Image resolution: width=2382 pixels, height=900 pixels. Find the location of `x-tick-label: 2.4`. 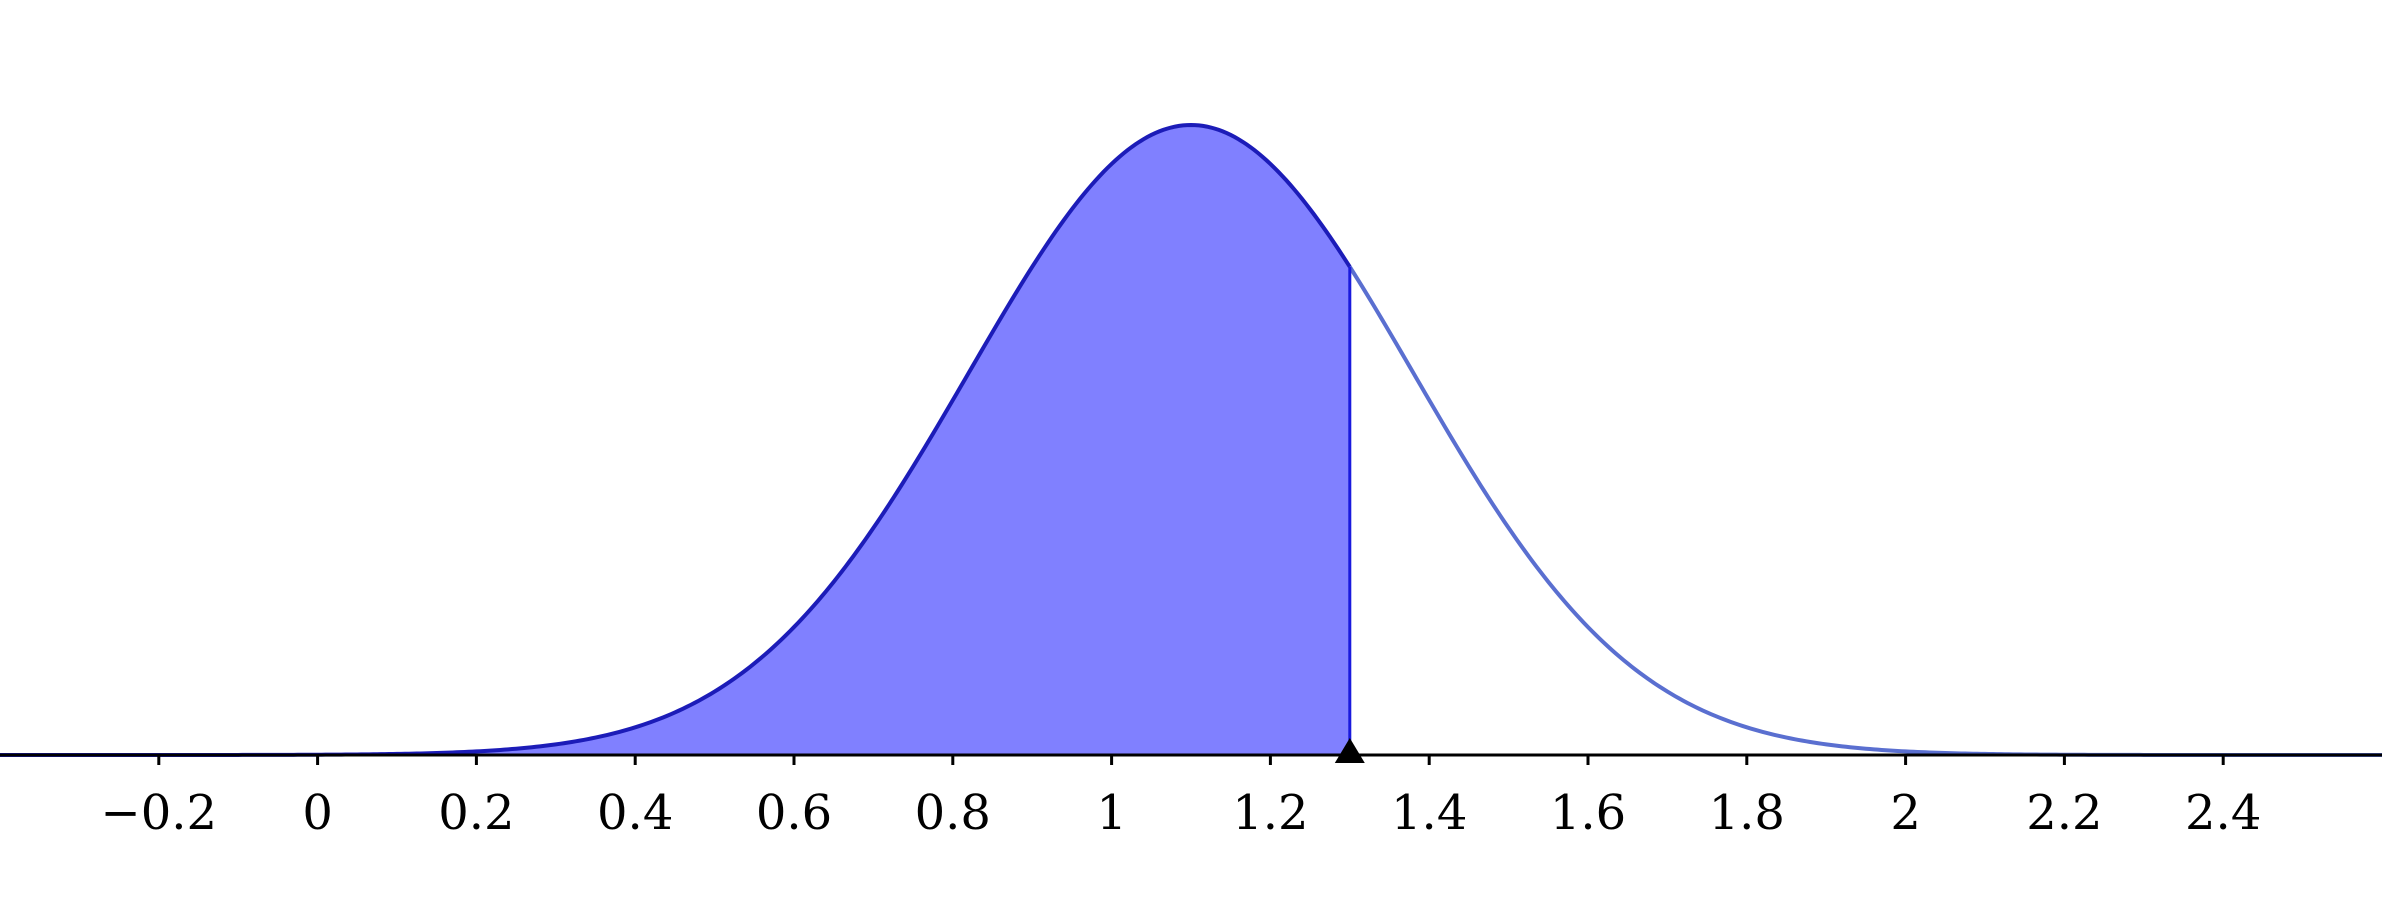

x-tick-label: 2.4 is located at coordinates (2223, 813).